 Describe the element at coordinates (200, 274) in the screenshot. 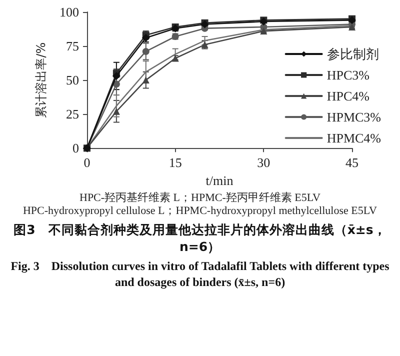

I see `text: Fig. 3 Dissolution curves in vitro of Tadalafil Tablets with different types and dosages of binders (x̄±s, n=6)` at that location.